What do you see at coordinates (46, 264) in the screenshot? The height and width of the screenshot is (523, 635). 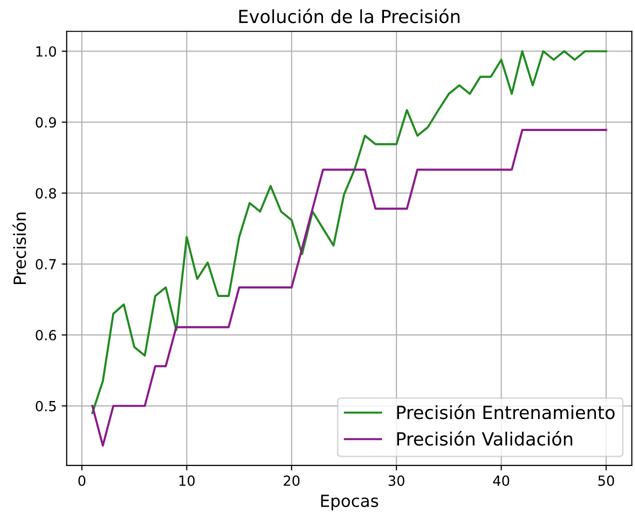 I see `y-tick-label: 0.7` at bounding box center [46, 264].